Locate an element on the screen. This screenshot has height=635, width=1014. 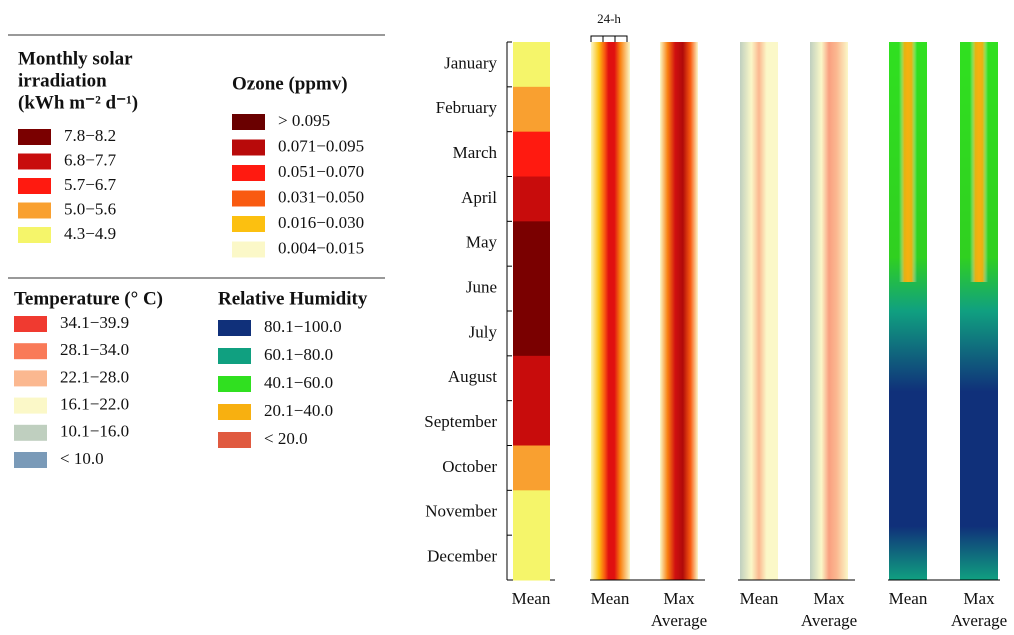
legend-label: 40.1−60.0 is located at coordinates (298, 382).